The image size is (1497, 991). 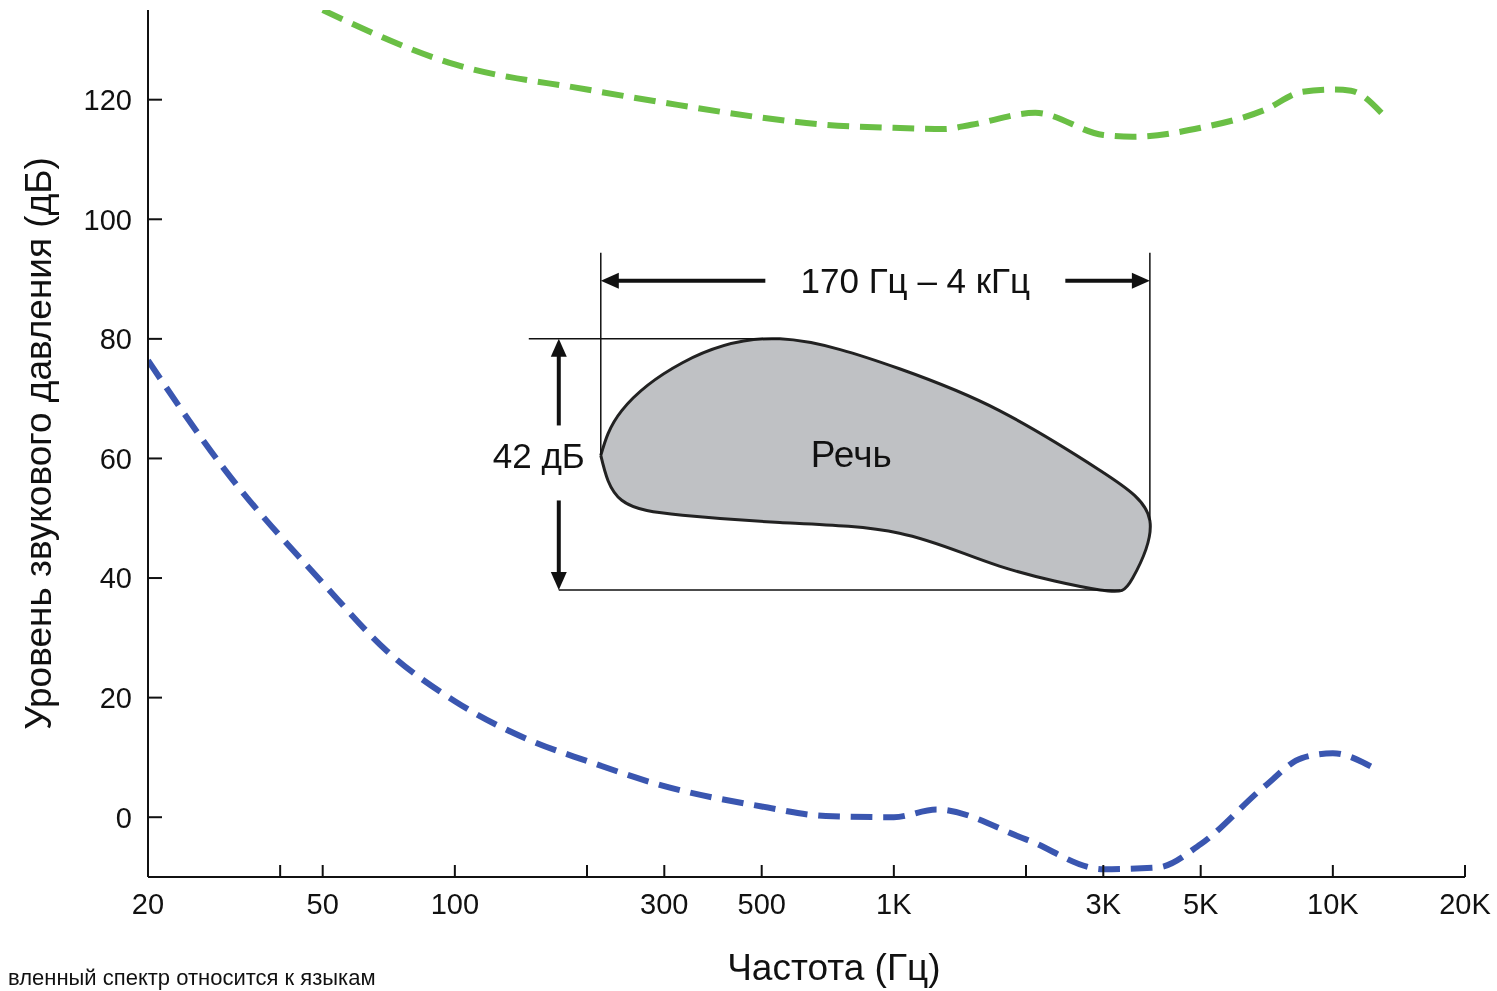 I want to click on y-tick-label: 0, so click(x=123, y=817).